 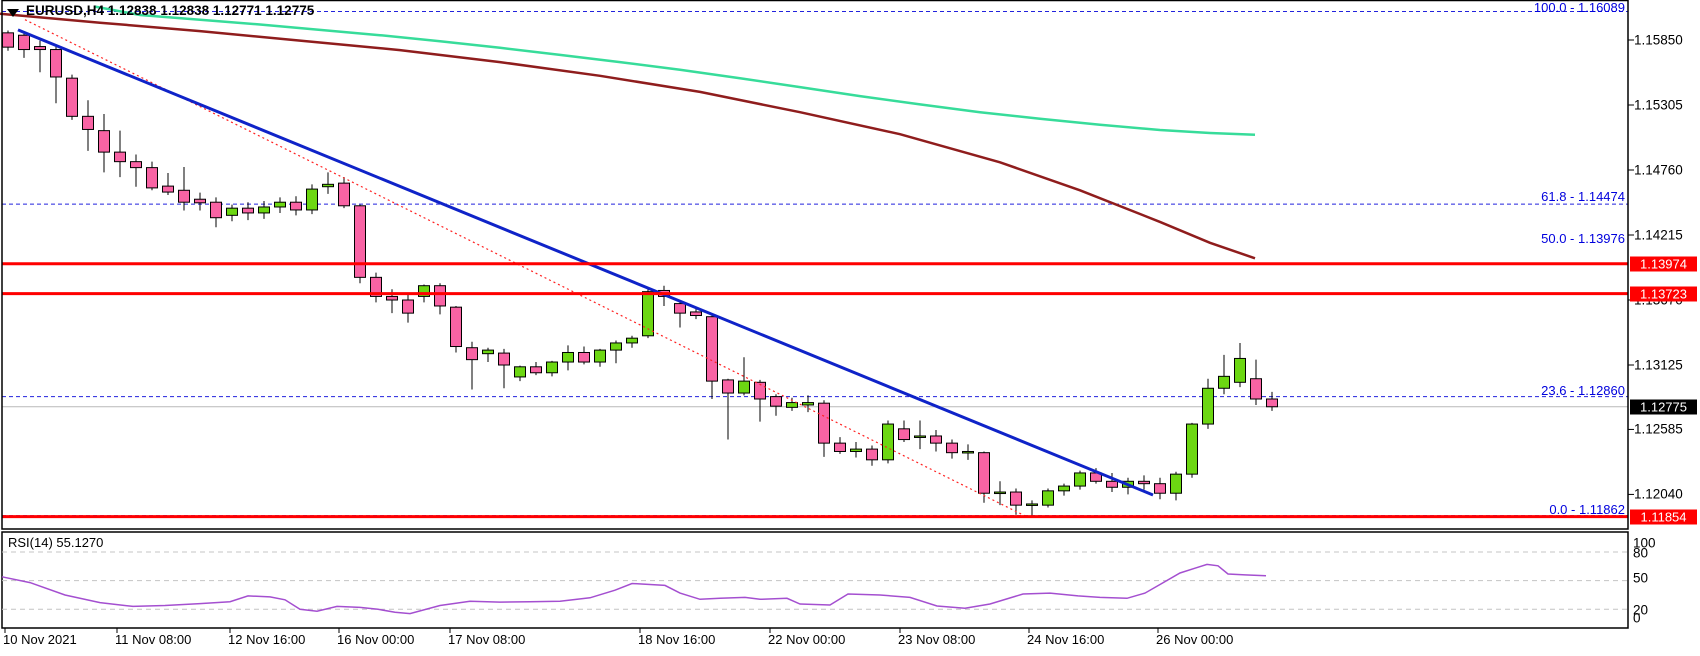 I want to click on price-axis-label: 1.14215, so click(x=1658, y=235).